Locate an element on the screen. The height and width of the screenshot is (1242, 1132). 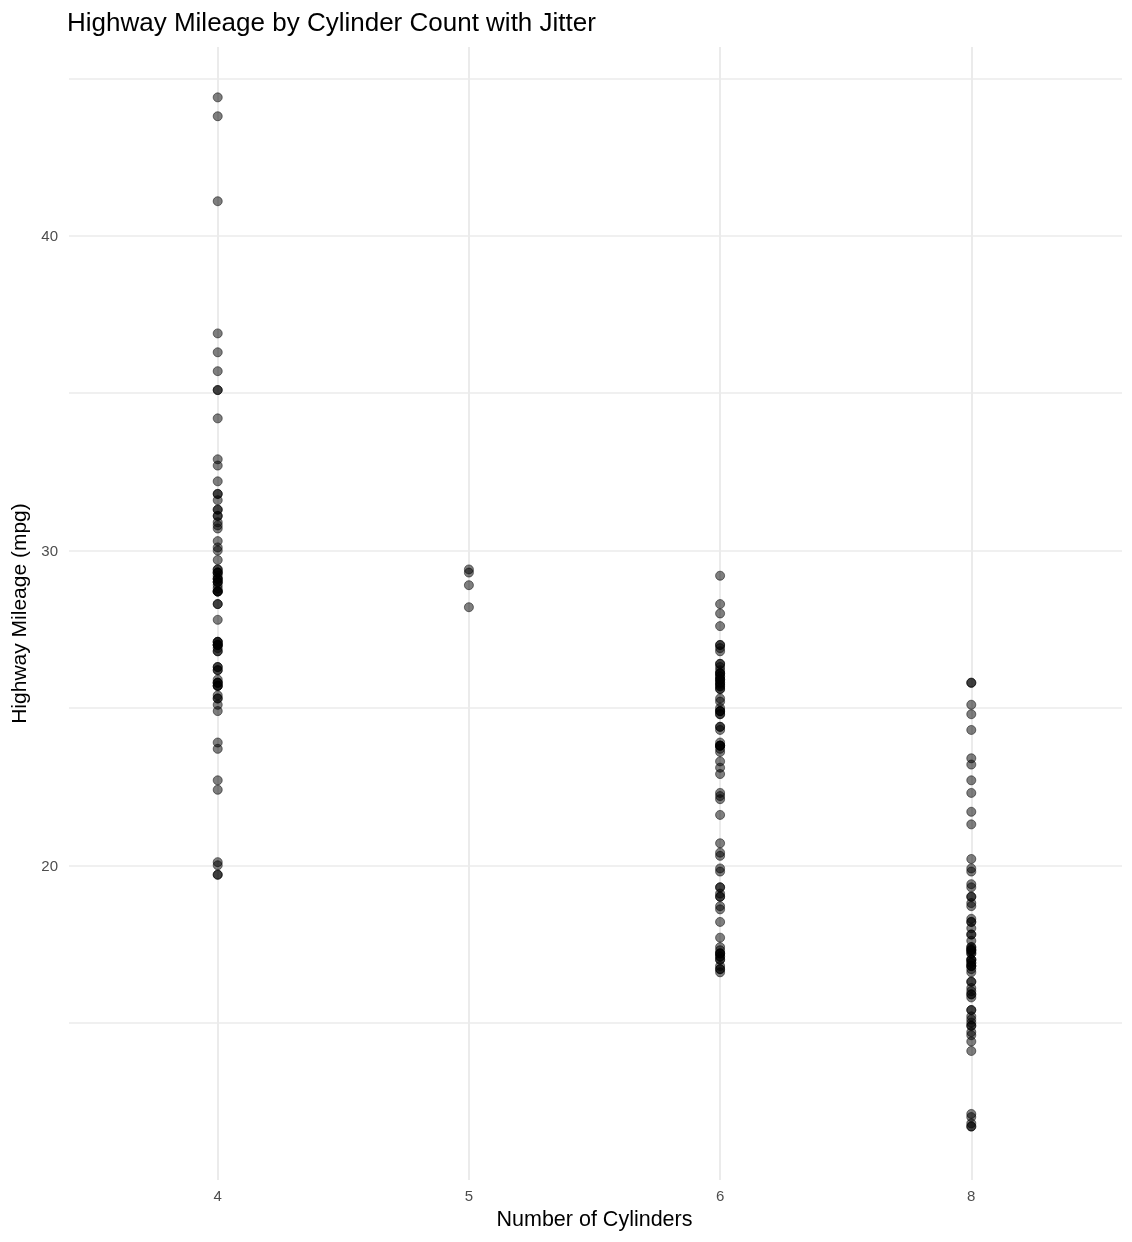
y-tick-label: 40 is located at coordinates (49, 236).